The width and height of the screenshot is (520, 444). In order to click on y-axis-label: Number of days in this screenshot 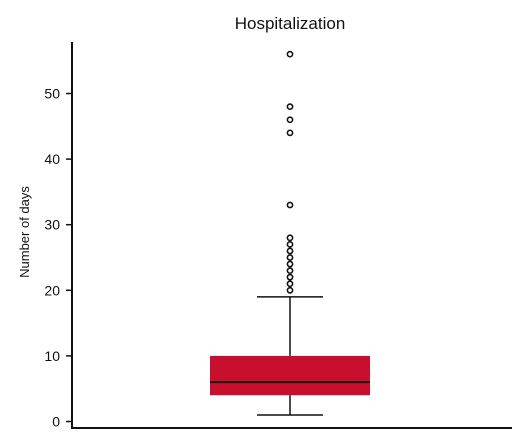, I will do `click(24, 232)`.